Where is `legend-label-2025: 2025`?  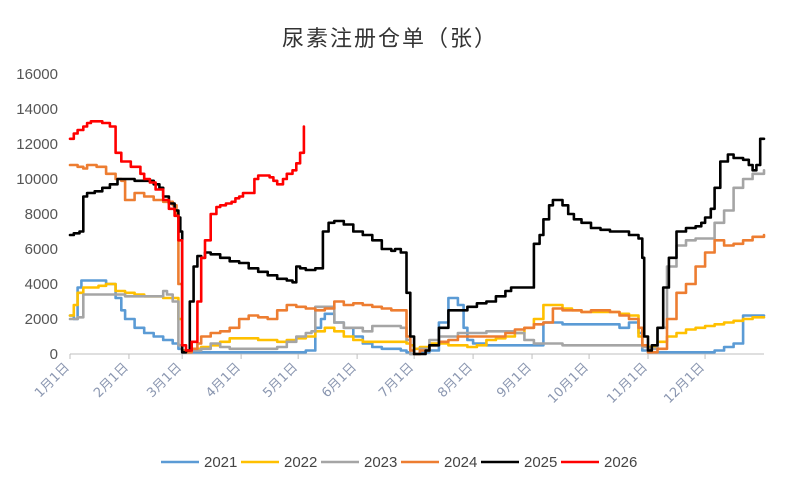 legend-label-2025: 2025 is located at coordinates (540, 462).